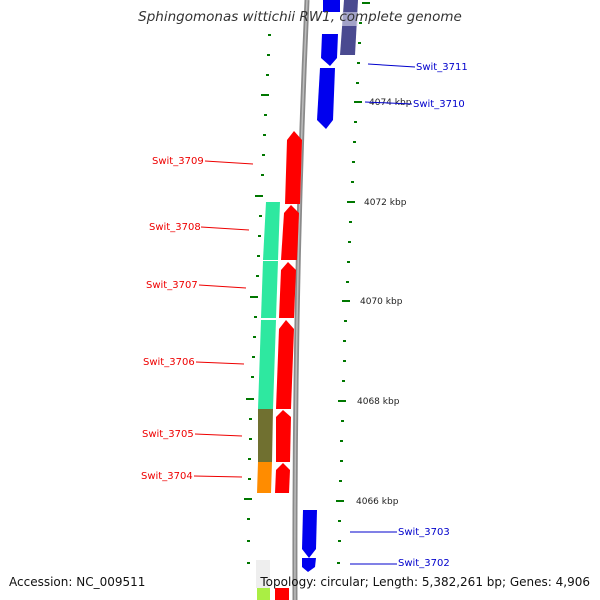 This screenshot has width=600, height=600. What do you see at coordinates (175, 227) in the screenshot?
I see `gene-label-swit-3708: Swit_3708` at bounding box center [175, 227].